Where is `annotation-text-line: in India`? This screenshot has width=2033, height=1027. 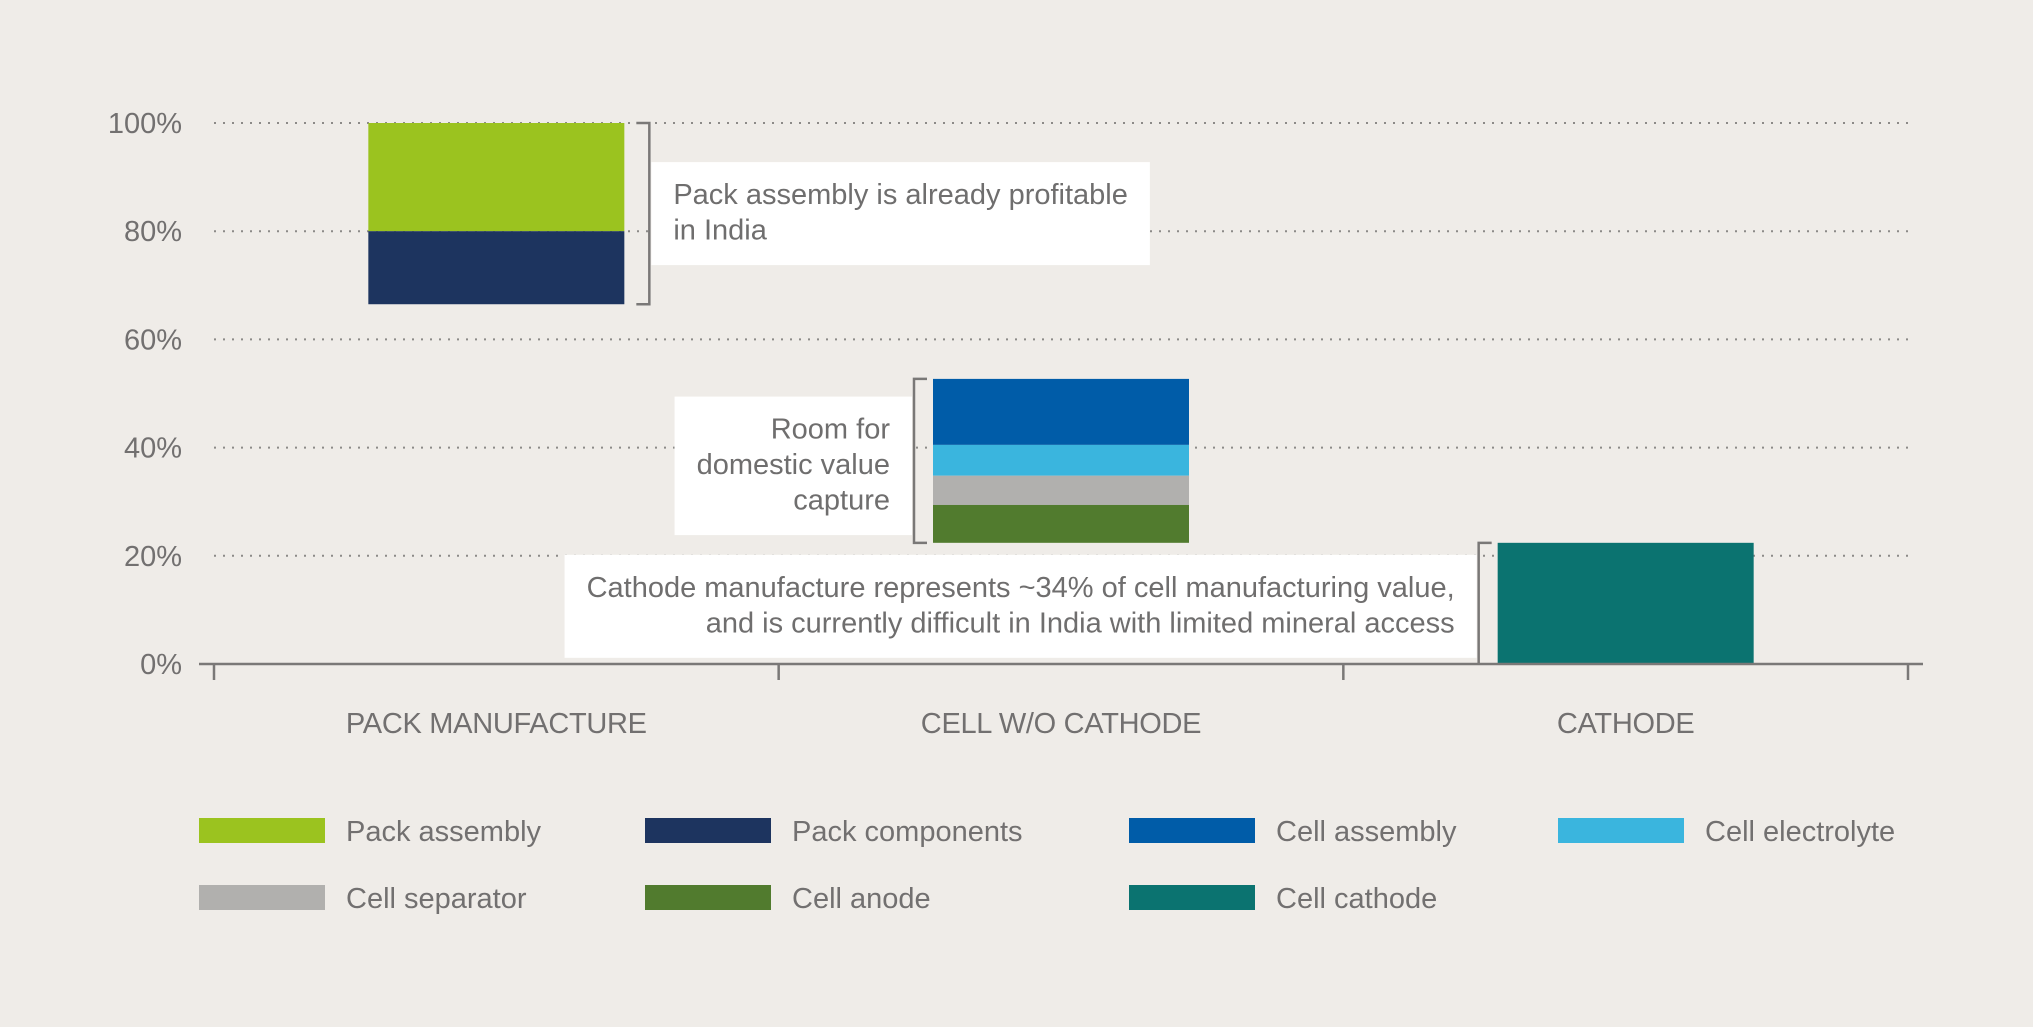 annotation-text-line: in India is located at coordinates (720, 231).